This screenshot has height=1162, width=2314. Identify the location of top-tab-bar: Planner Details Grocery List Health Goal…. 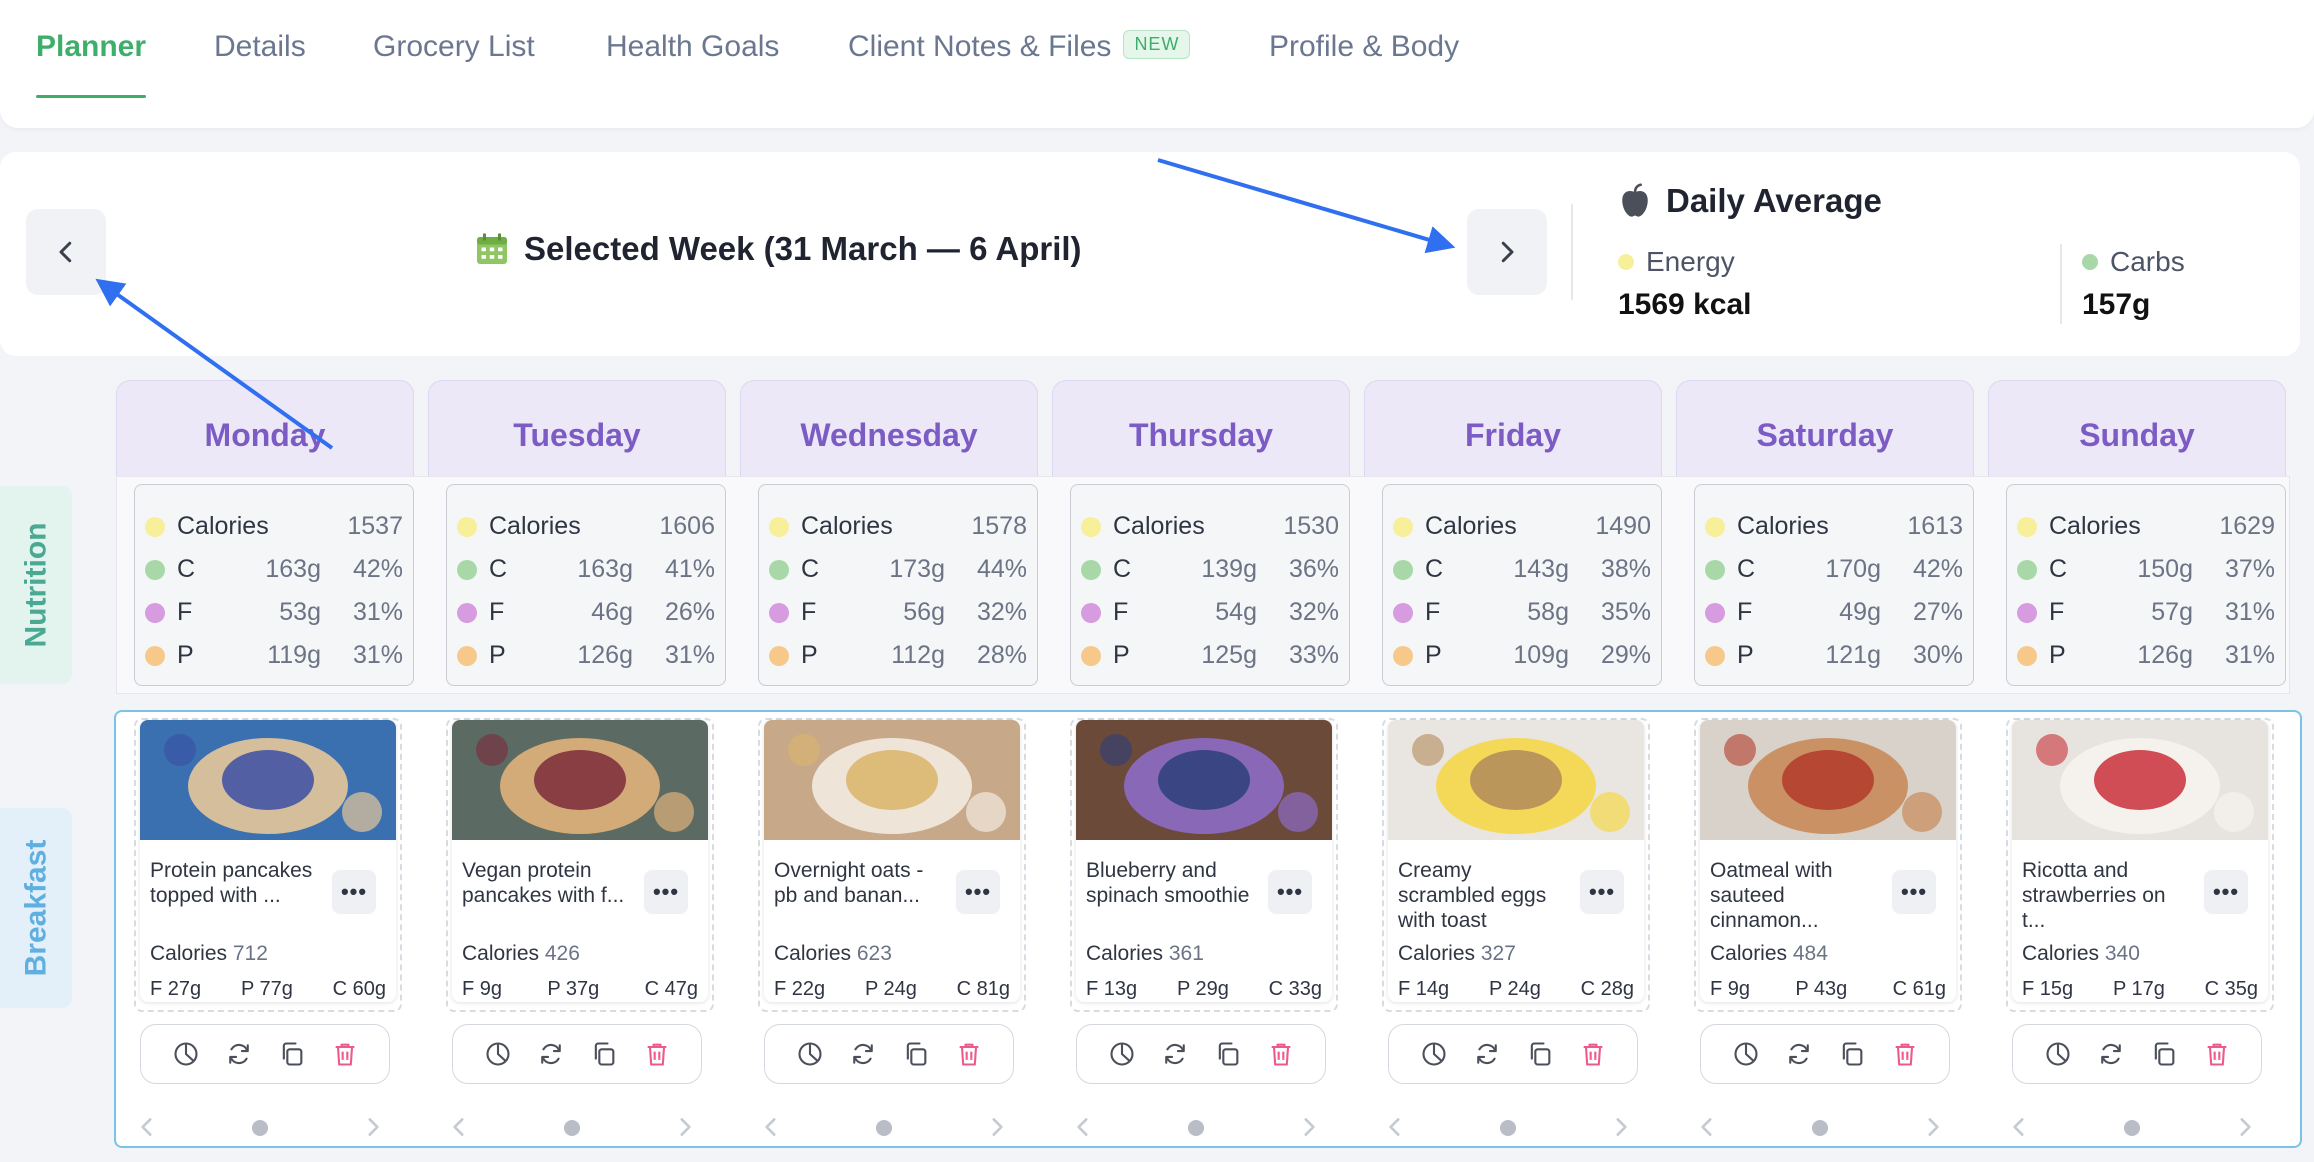
(1157, 64).